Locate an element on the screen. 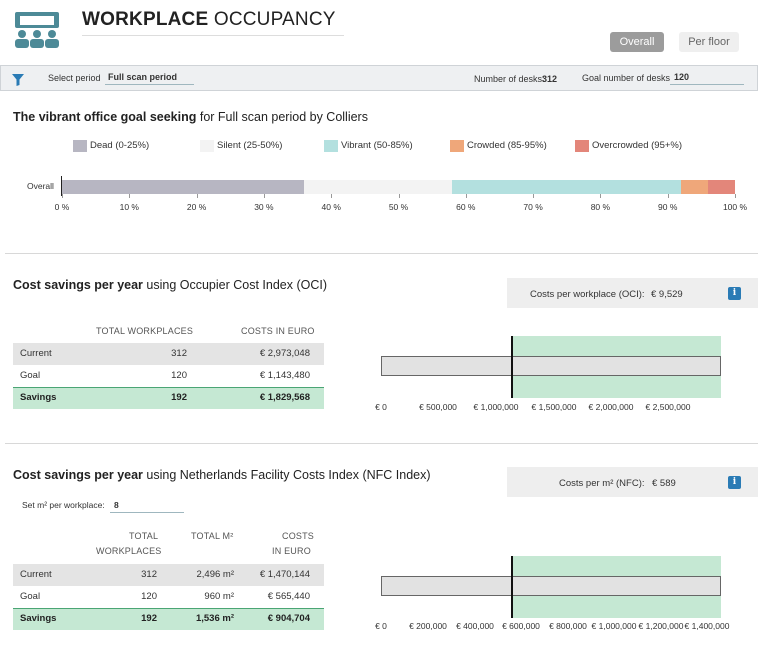 The image size is (768, 654). select-period-dropdown: Full scan period is located at coordinates (149, 78).